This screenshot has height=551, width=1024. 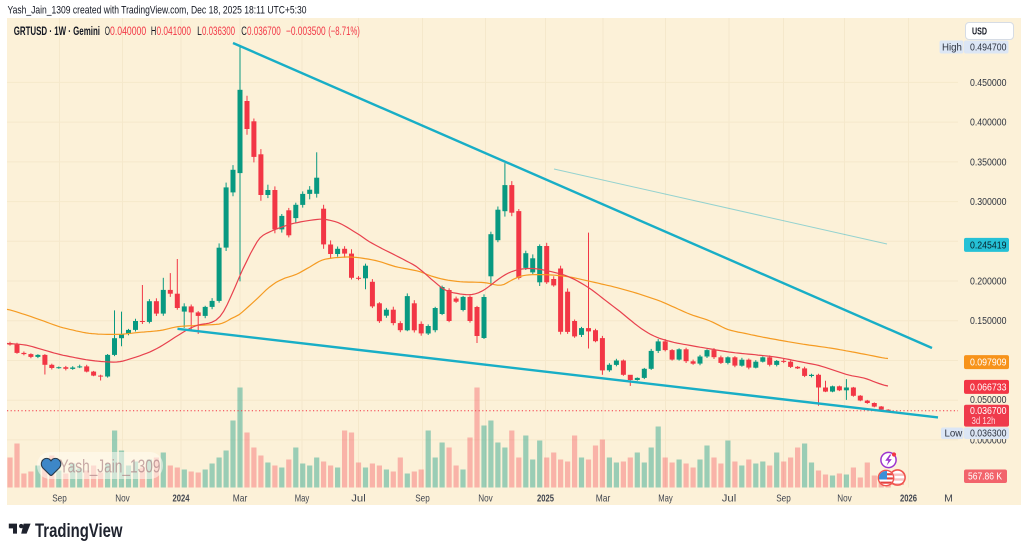 I want to click on svg-text: 0.200000, so click(x=988, y=282).